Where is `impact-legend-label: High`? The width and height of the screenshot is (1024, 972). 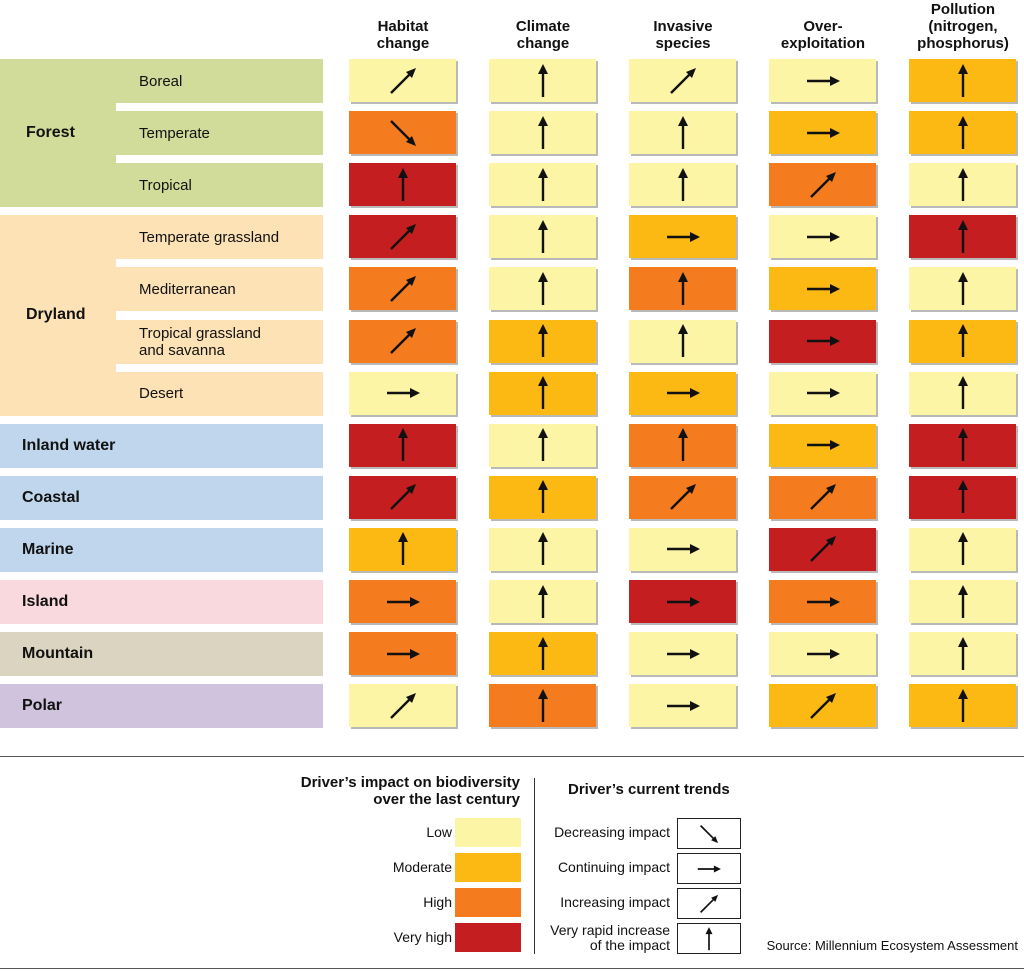 impact-legend-label: High is located at coordinates (437, 902).